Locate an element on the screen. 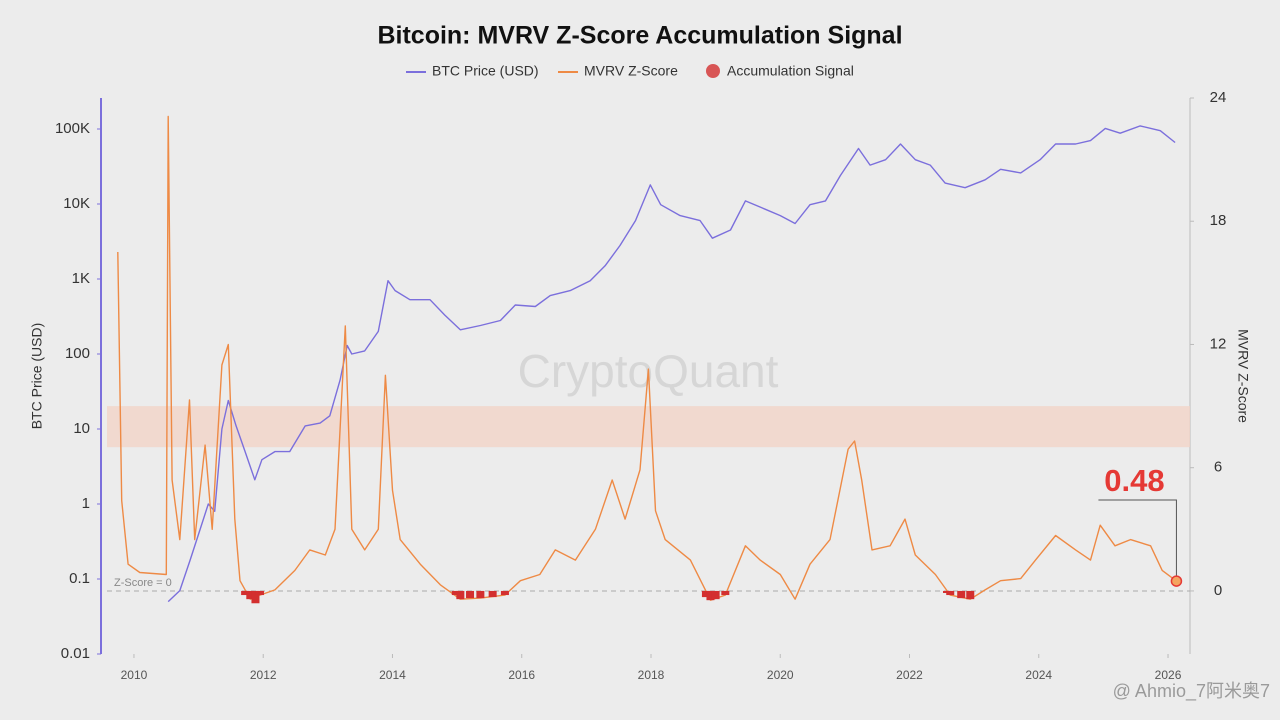 The image size is (1280, 720). y2-axis-label: MVRV Z-Score is located at coordinates (1243, 376).